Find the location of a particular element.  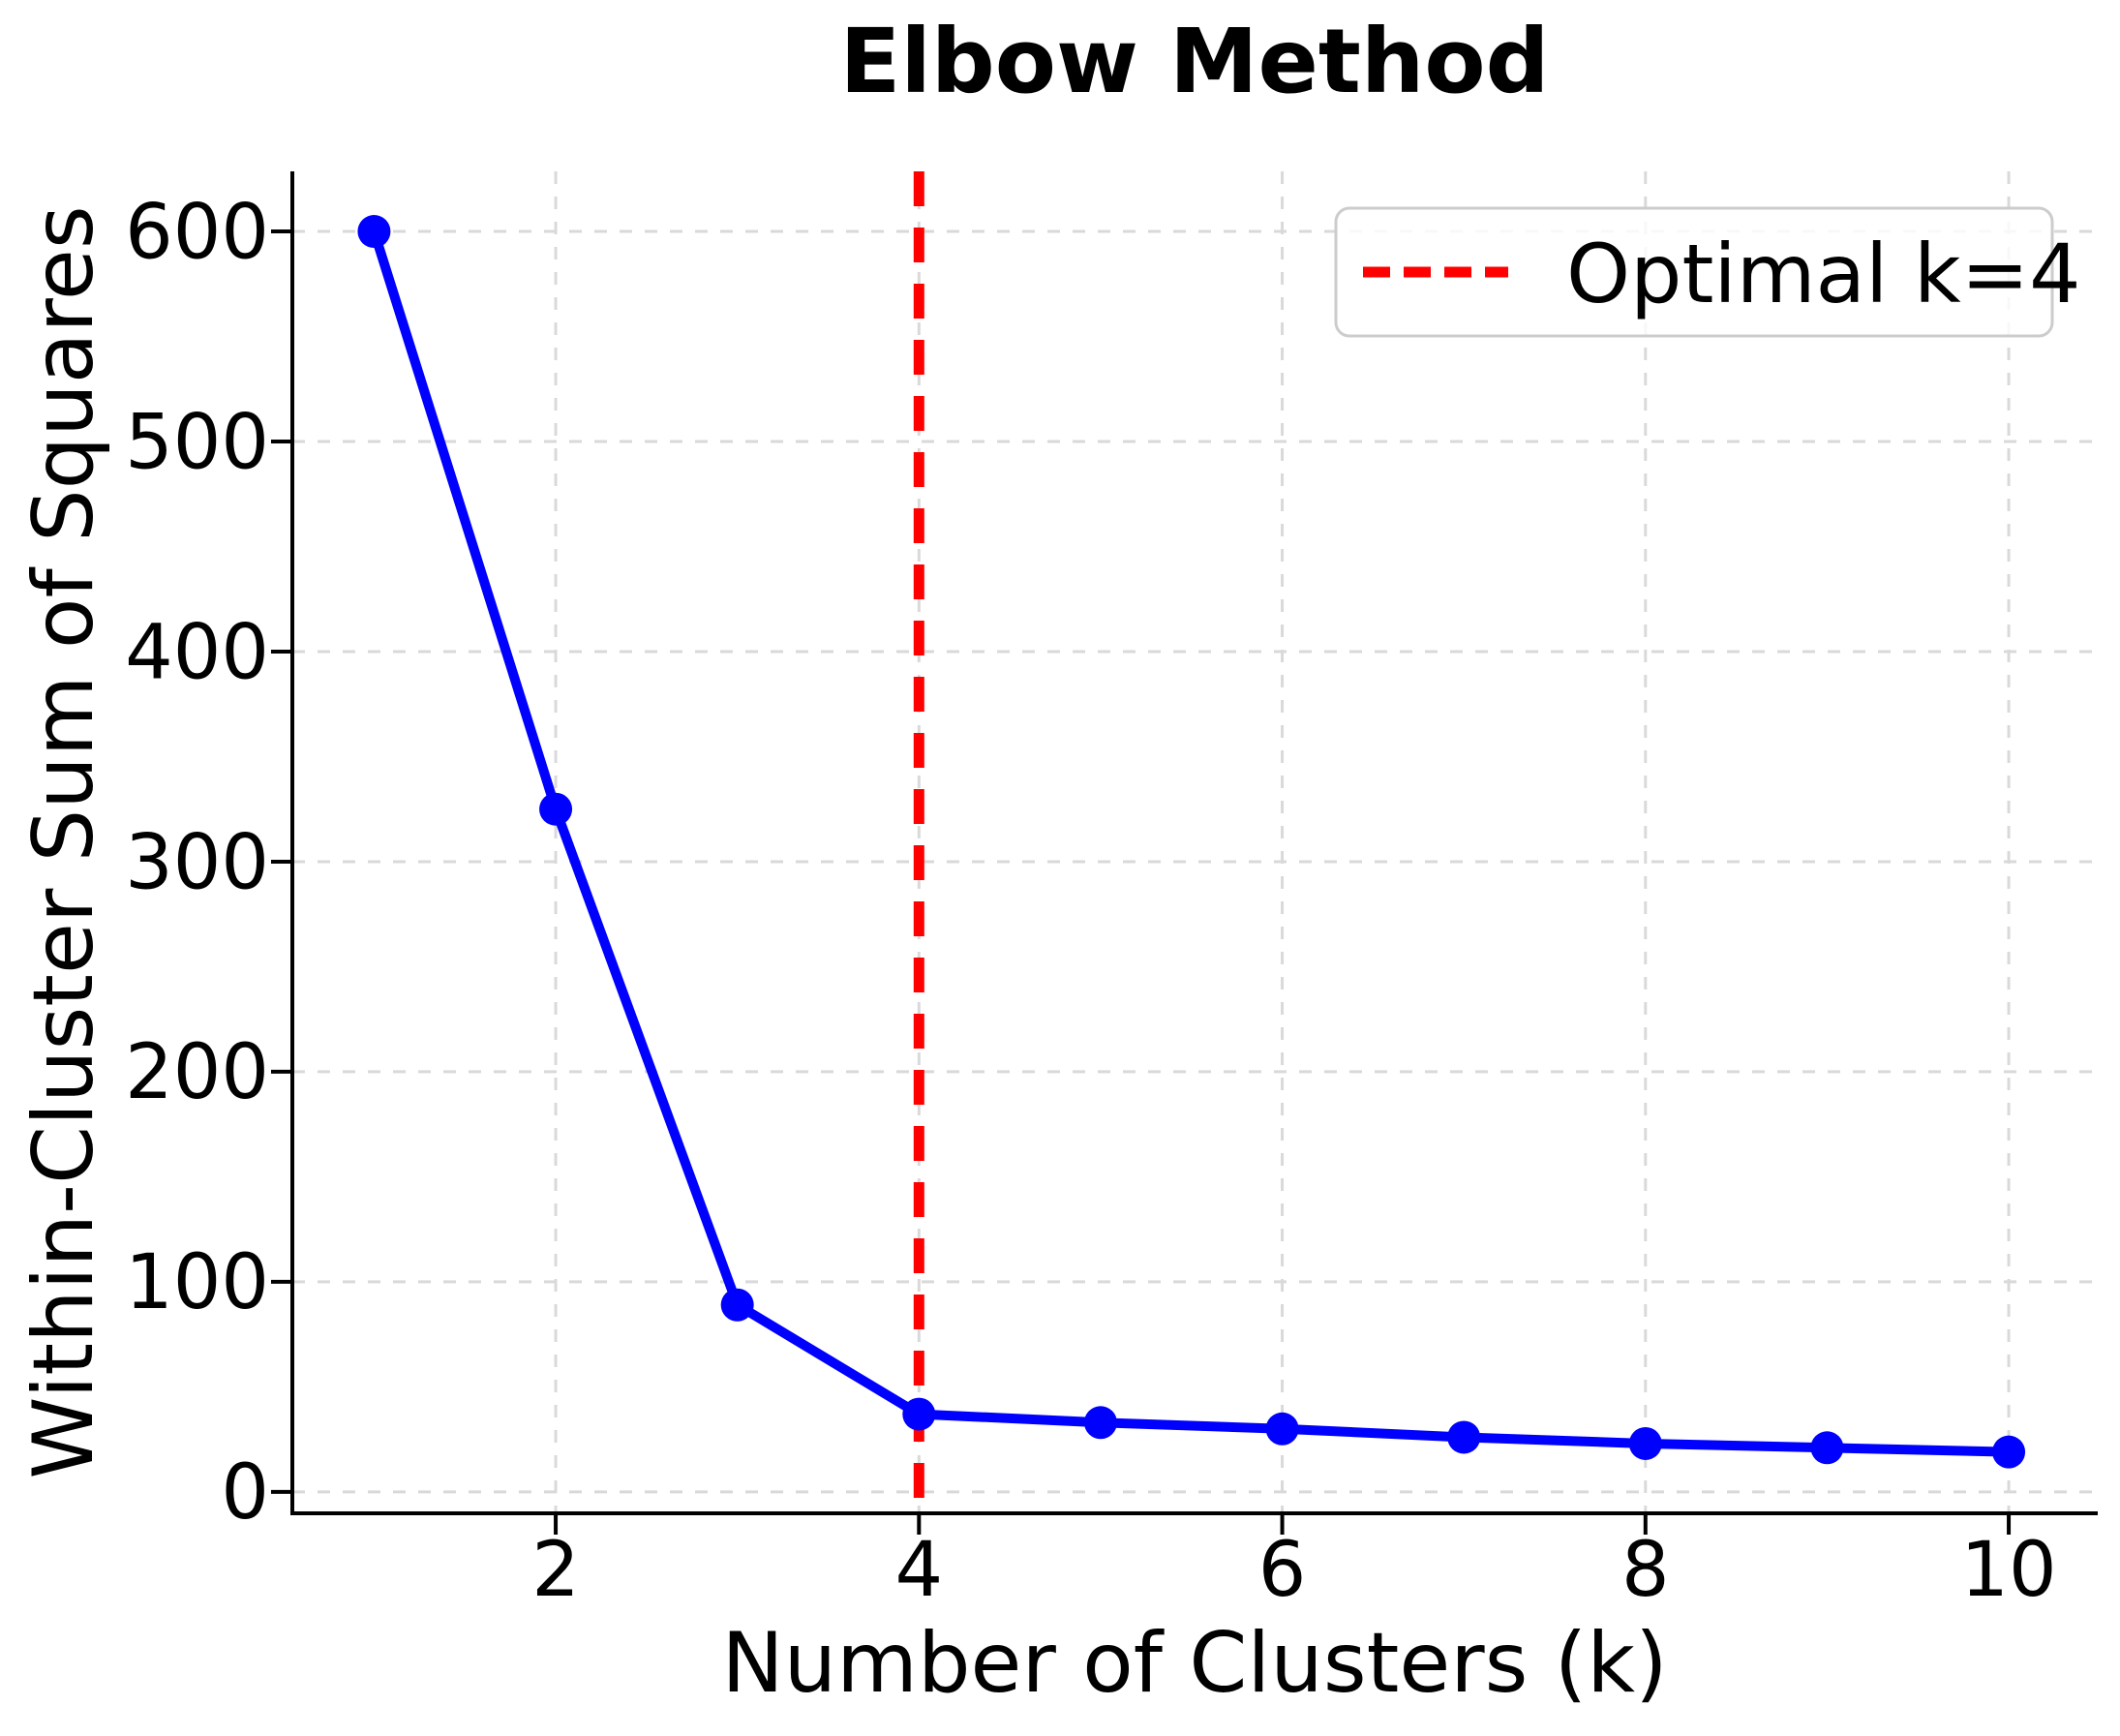

y-tick-label: 100 is located at coordinates (197, 1282).